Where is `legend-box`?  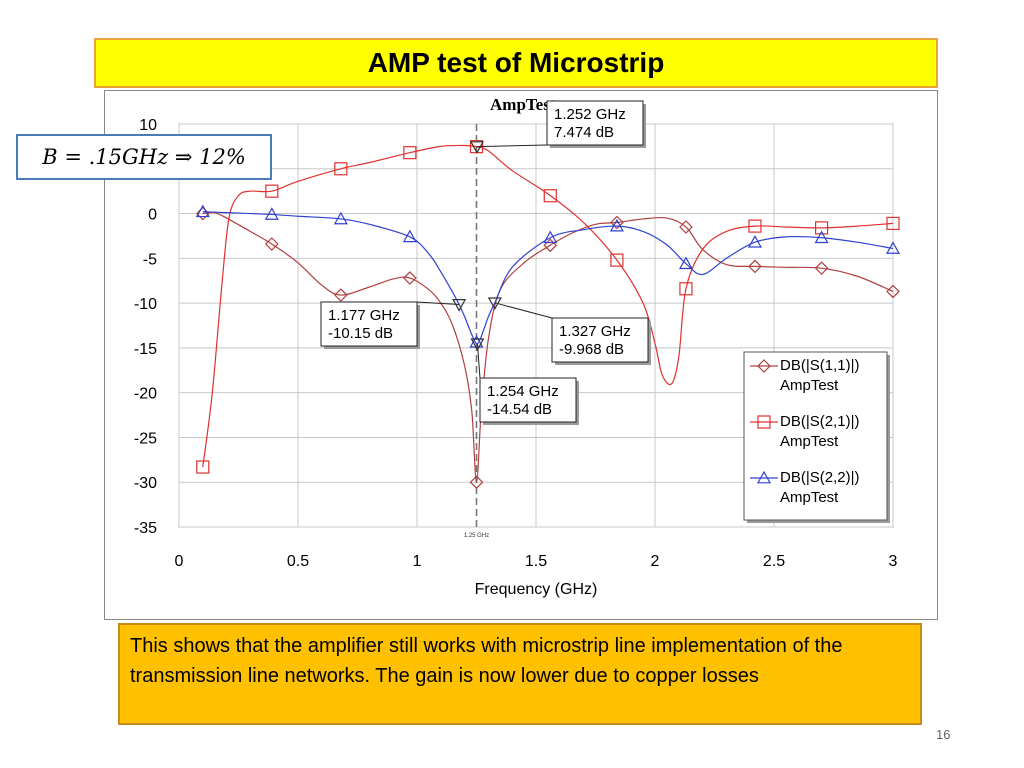
legend-box is located at coordinates (815, 436).